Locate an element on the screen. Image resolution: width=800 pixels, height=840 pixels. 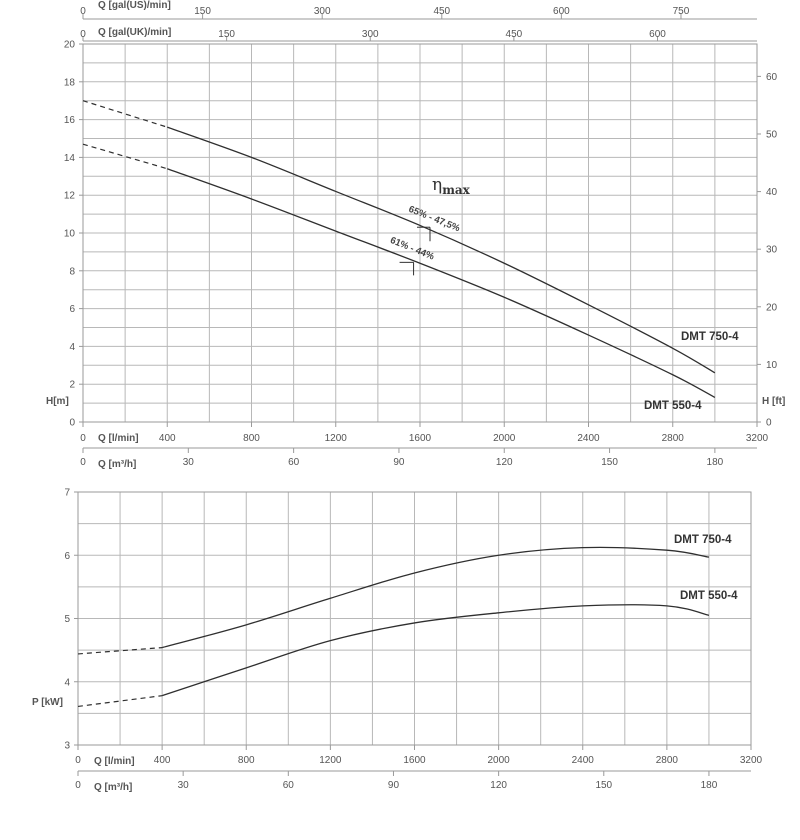
head-xtop1-tick-label: 600 is located at coordinates (561, 11).